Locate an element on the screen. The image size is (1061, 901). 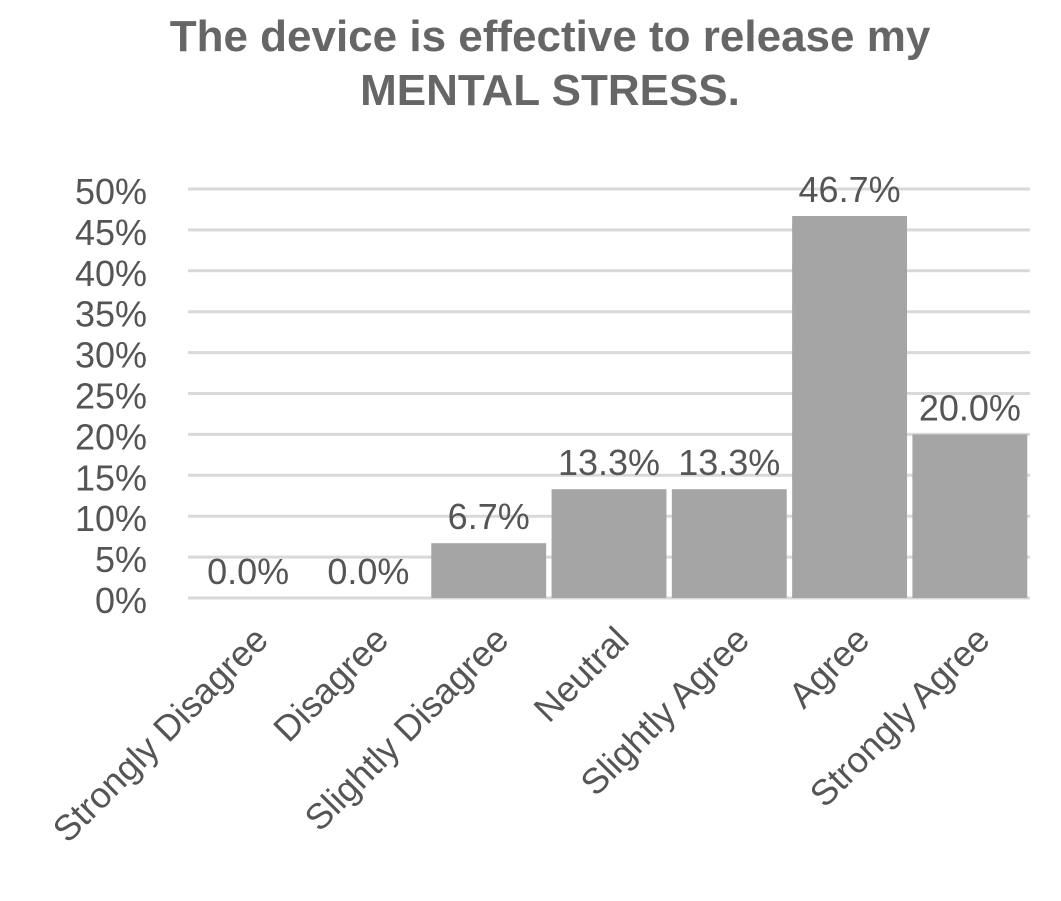
y-tick-label: 20% is located at coordinates (111, 436).